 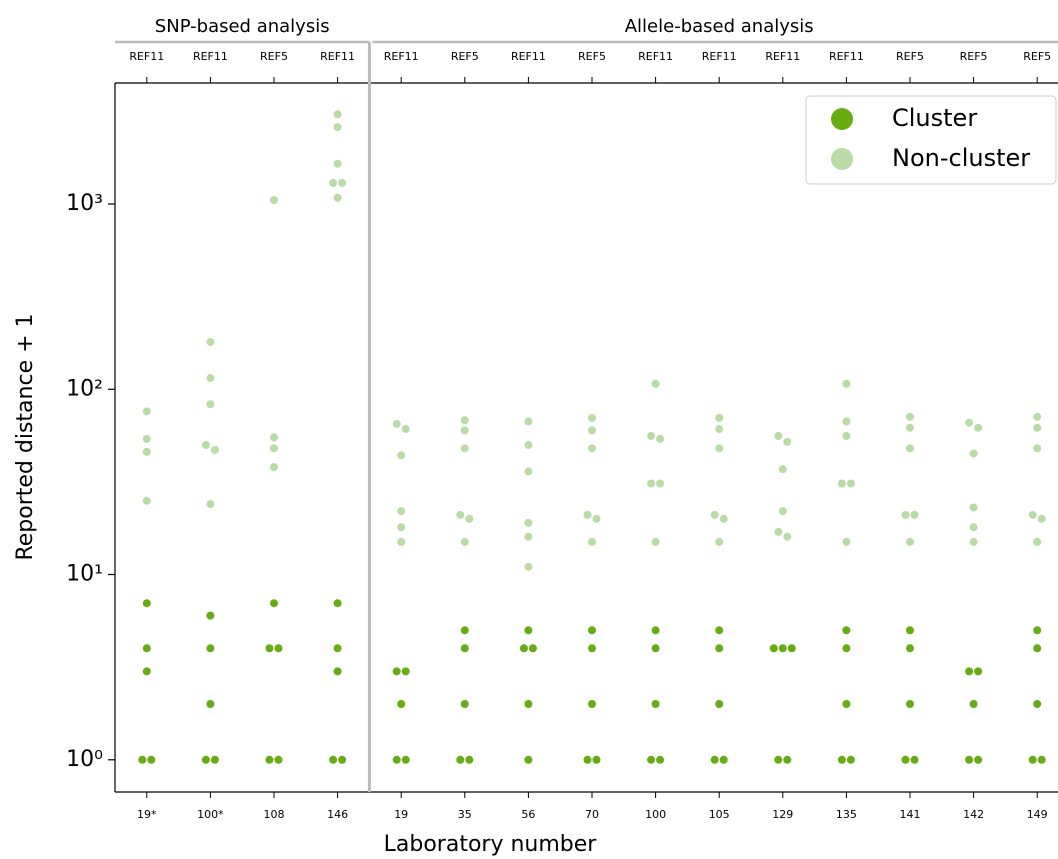 I want to click on legend-label: Non-cluster, so click(x=961, y=158).